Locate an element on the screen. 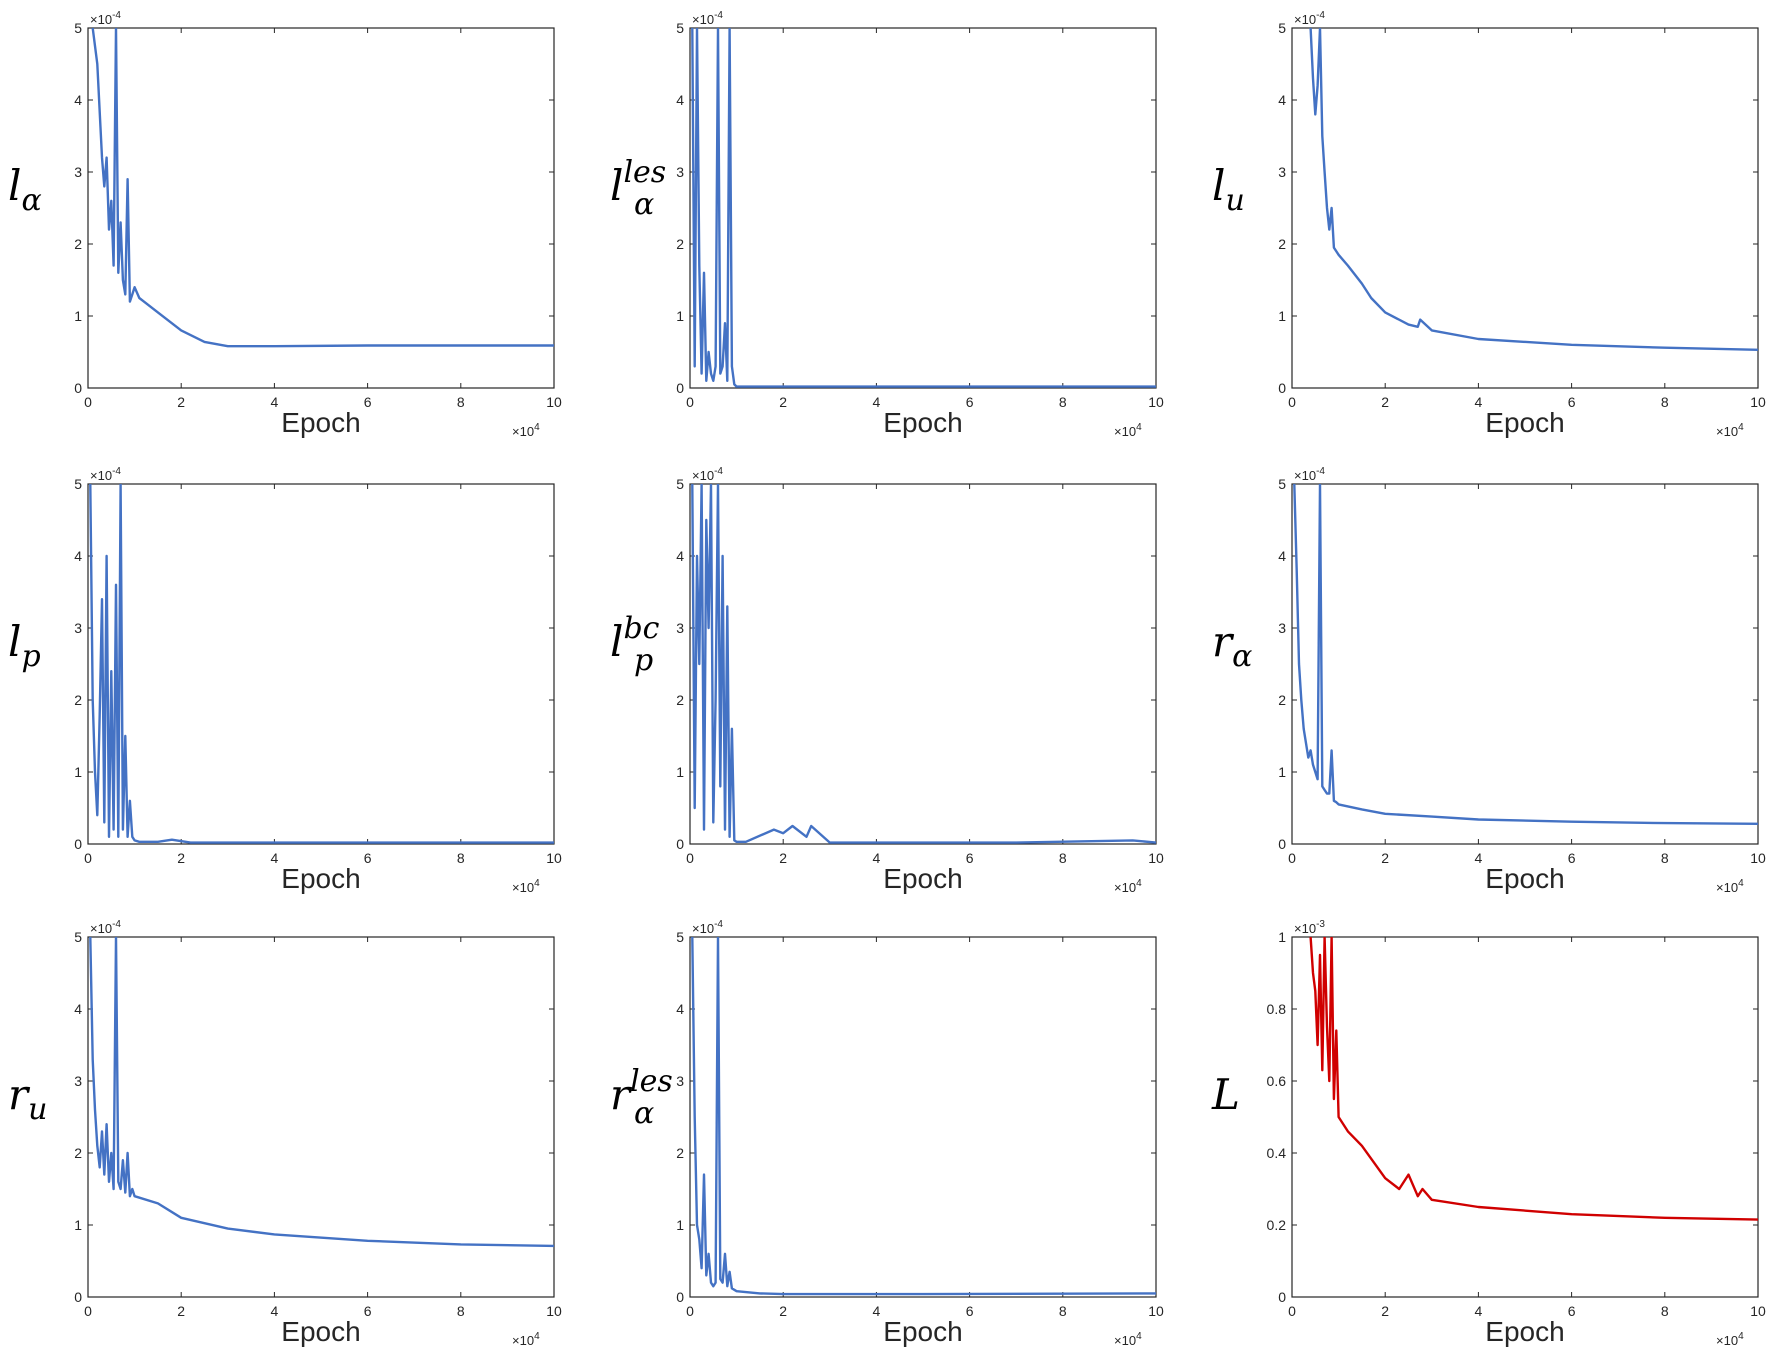 The image size is (1772, 1358). y-axis-label: rα is located at coordinates (1232, 645).